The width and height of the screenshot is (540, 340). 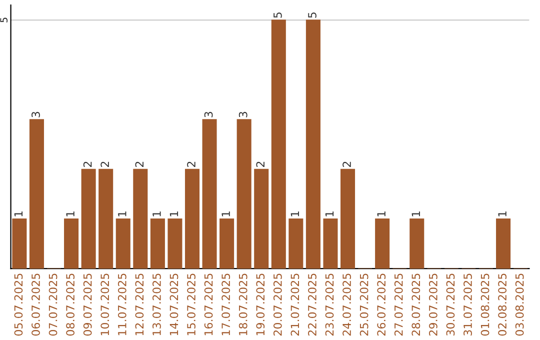 I want to click on x-tick-label: 09.07.2025, so click(x=87, y=305).